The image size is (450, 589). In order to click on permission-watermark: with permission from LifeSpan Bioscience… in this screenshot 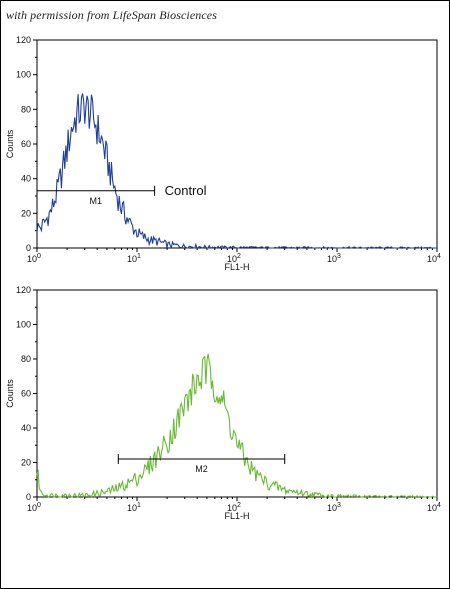, I will do `click(111, 15)`.